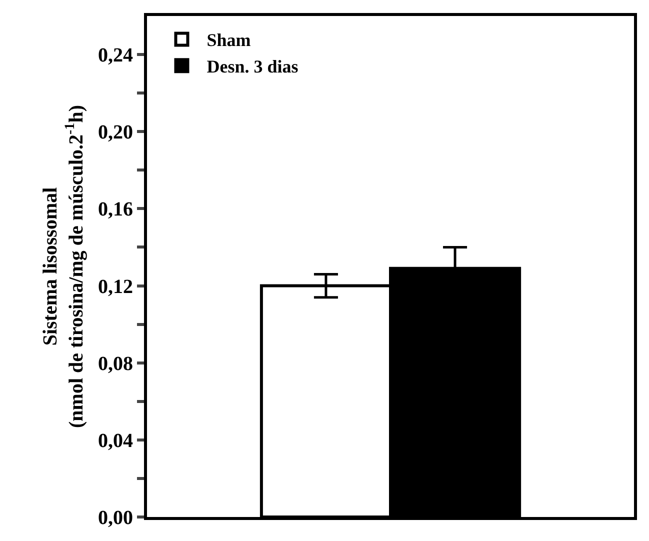 This screenshot has width=649, height=541. What do you see at coordinates (115, 55) in the screenshot?
I see `y-tick-label: 0,24` at bounding box center [115, 55].